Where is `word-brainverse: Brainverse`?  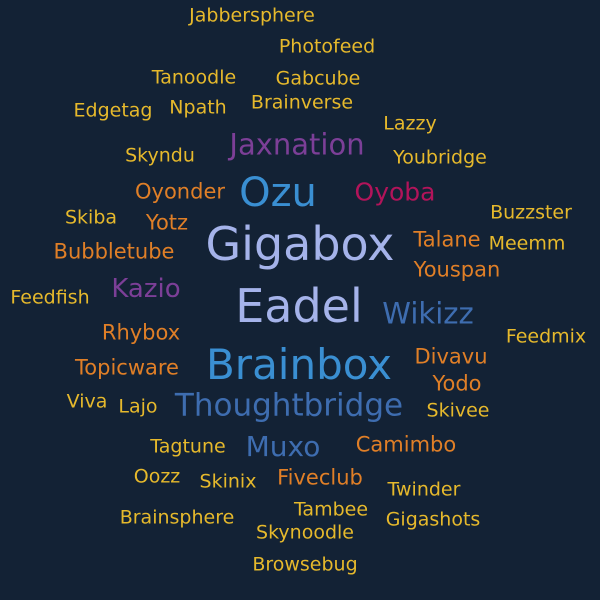
word-brainverse: Brainverse is located at coordinates (302, 102).